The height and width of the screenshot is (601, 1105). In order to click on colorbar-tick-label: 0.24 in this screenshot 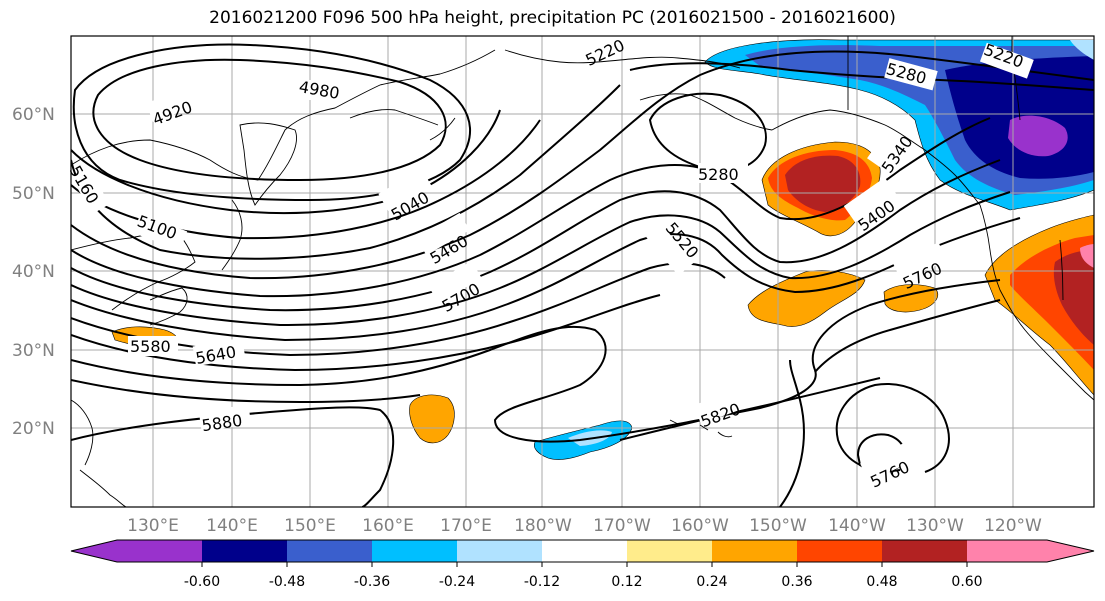, I will do `click(711, 582)`.